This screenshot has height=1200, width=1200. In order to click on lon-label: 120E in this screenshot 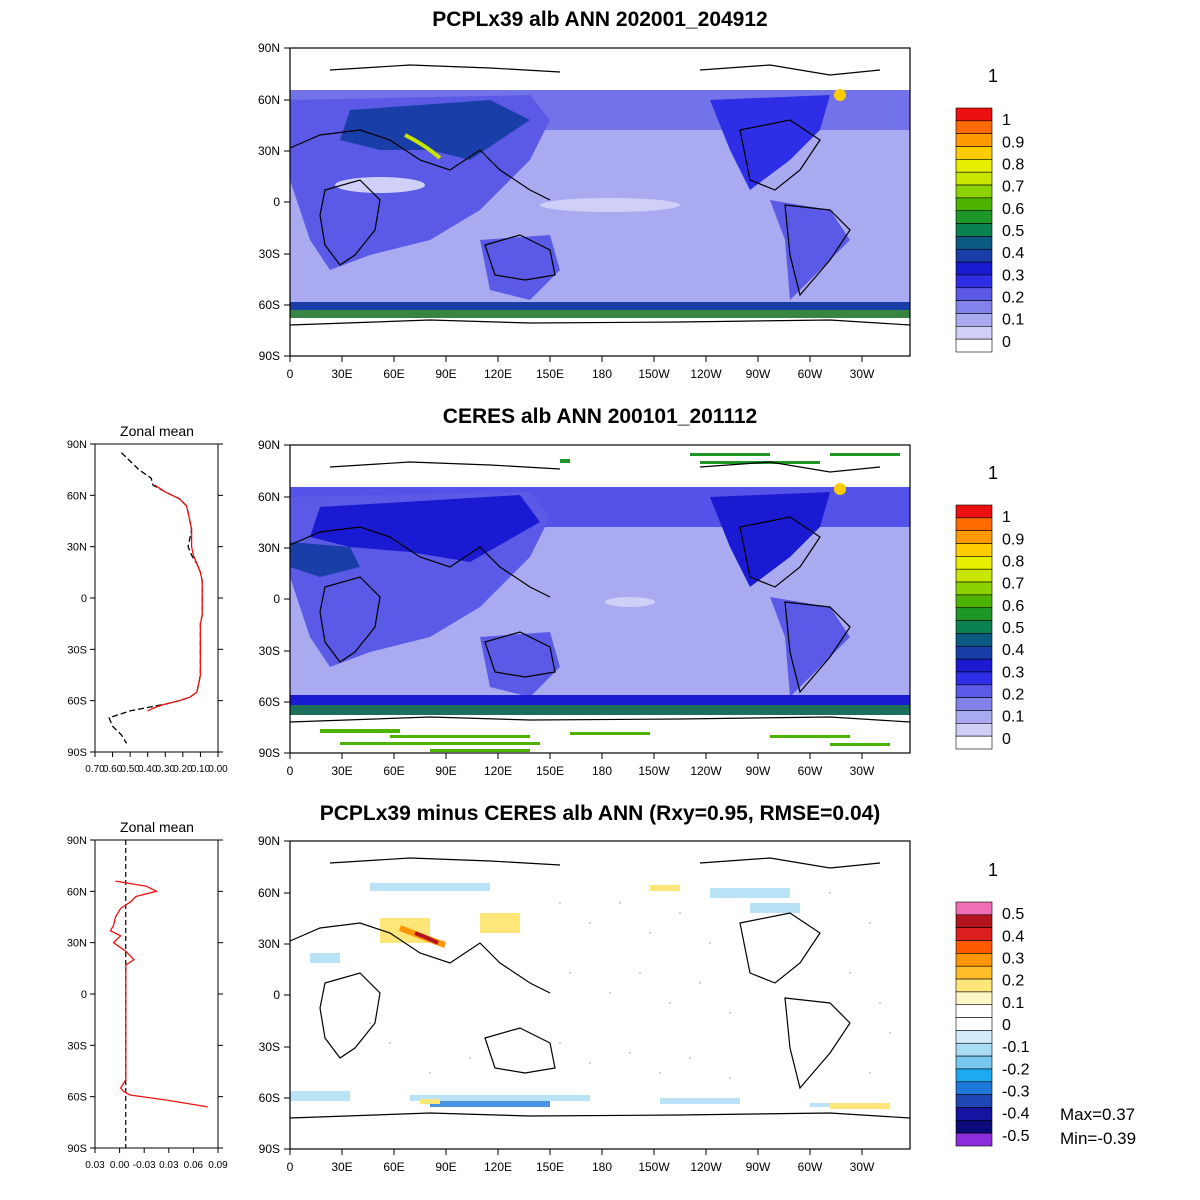, I will do `click(498, 374)`.